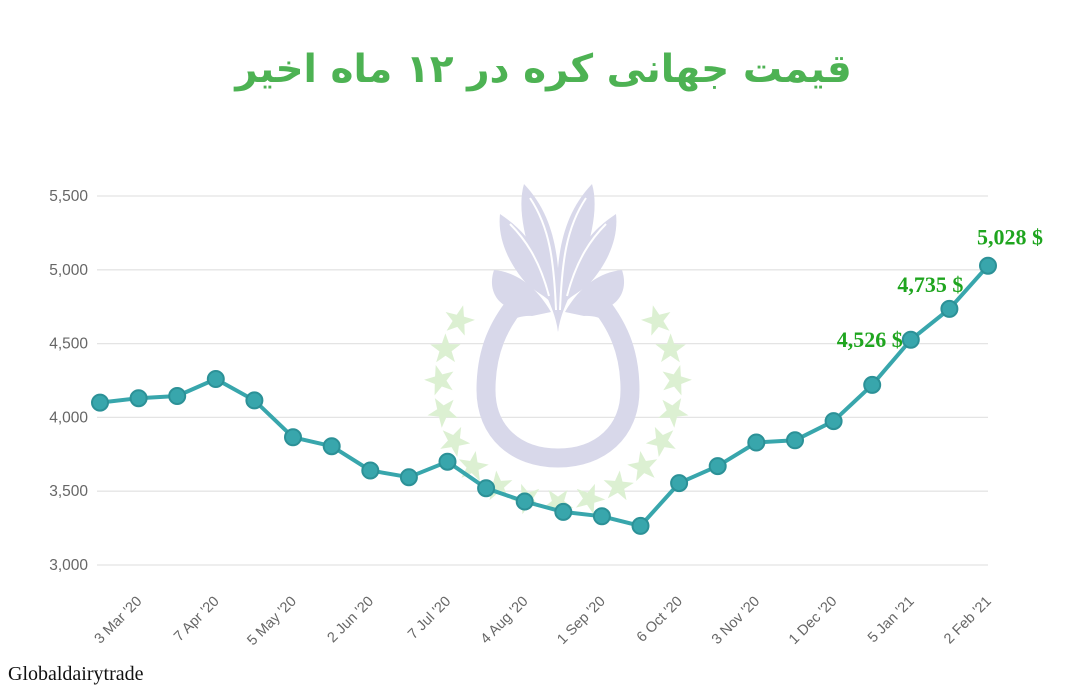 The height and width of the screenshot is (700, 1087). I want to click on x-axis-tick-label: 3 Mar '20, so click(119, 621).